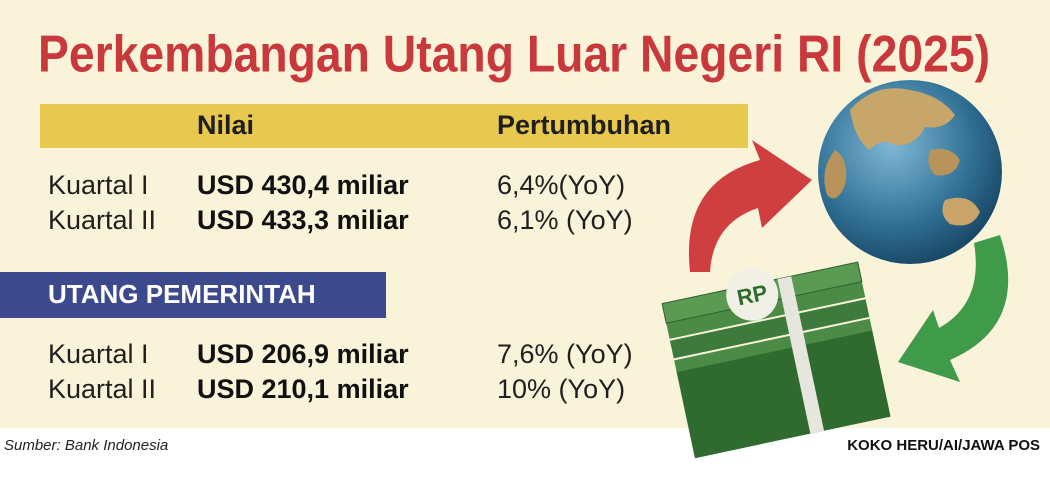 The width and height of the screenshot is (1050, 477). I want to click on section-title: UTANG PEMERINTAH, so click(182, 294).